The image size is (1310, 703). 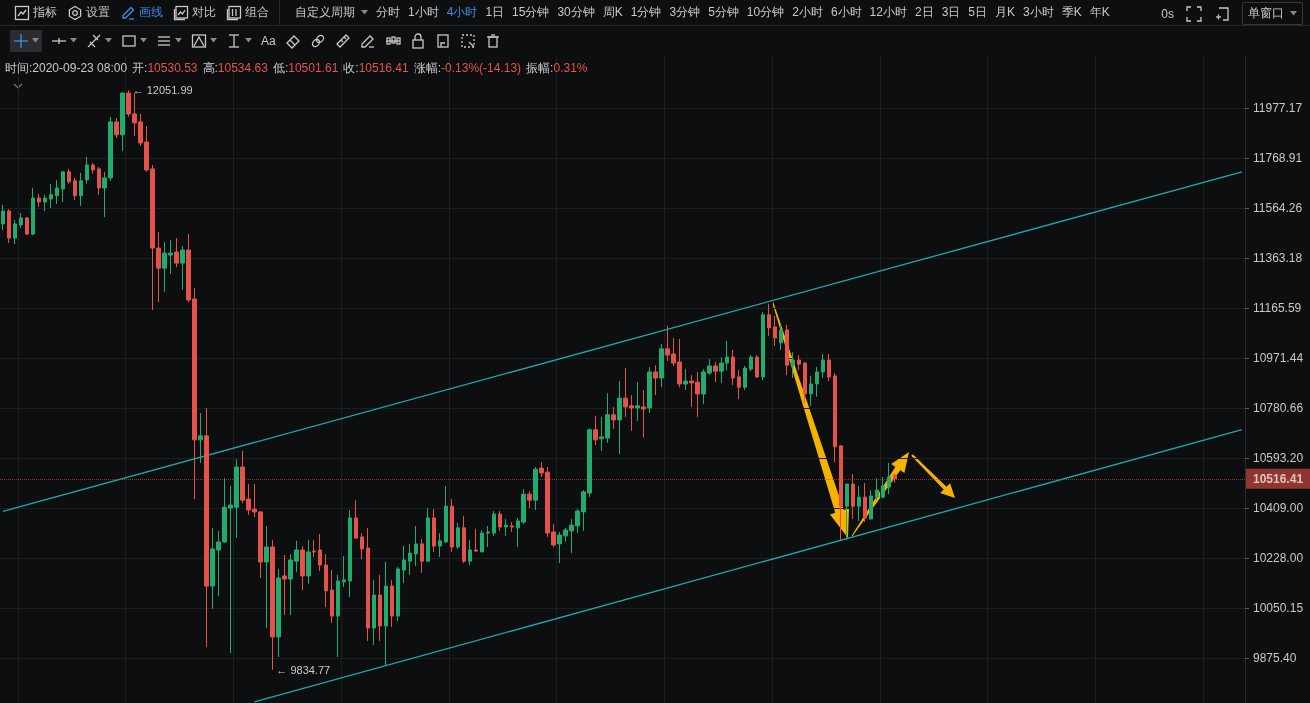 I want to click on ref-line-label: 10516.41, so click(x=1278, y=478).